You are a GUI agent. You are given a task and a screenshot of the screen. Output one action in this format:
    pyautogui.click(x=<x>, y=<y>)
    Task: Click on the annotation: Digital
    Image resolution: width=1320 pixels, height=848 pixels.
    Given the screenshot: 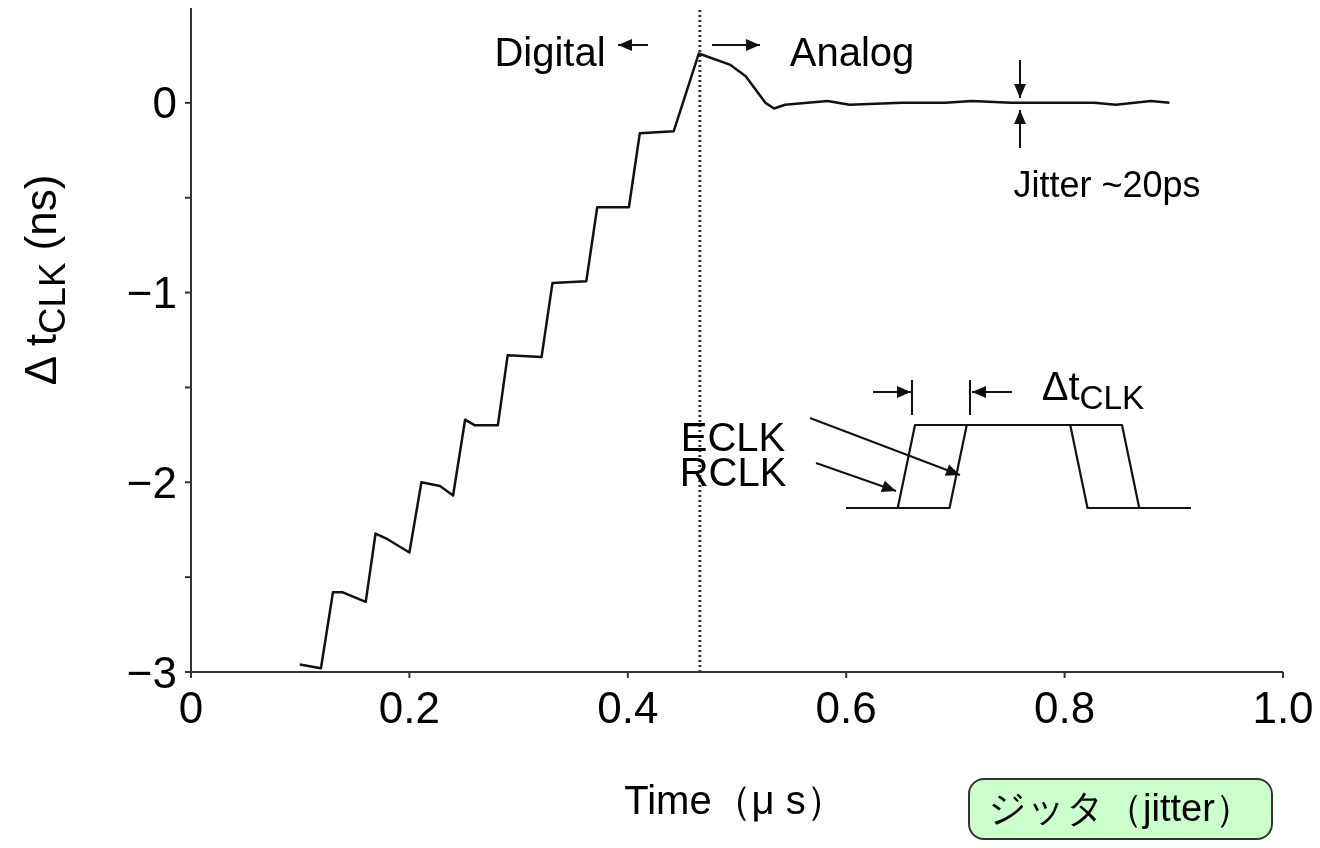 What is the action you would take?
    pyautogui.click(x=550, y=52)
    